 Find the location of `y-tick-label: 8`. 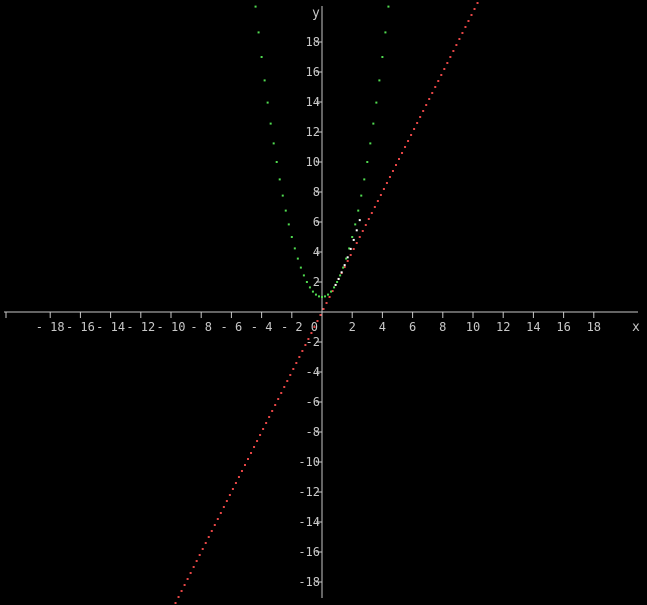

y-tick-label: 8 is located at coordinates (316, 192).